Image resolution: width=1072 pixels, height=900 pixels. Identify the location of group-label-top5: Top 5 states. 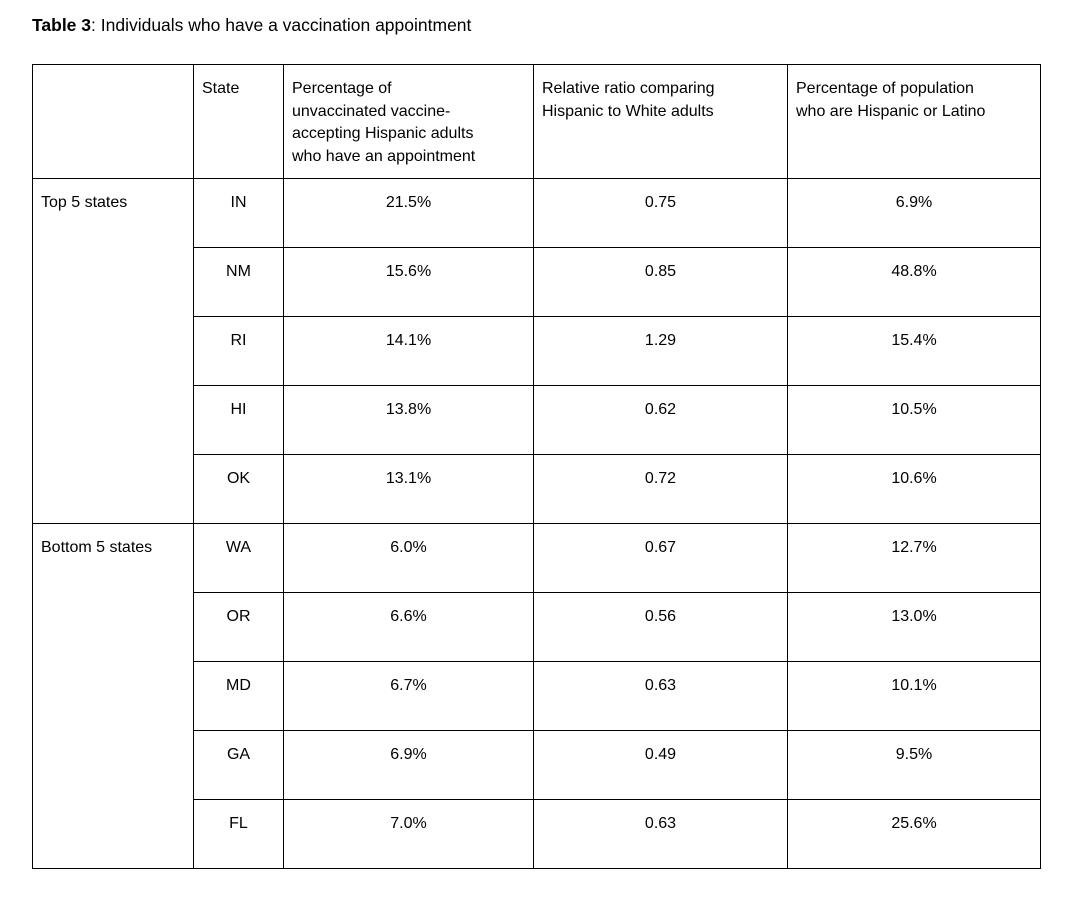
(113, 351).